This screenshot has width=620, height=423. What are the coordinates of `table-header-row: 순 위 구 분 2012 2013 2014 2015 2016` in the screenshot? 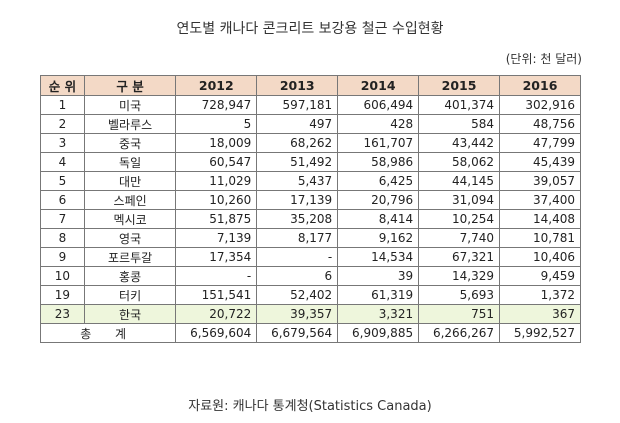 It's located at (310, 85).